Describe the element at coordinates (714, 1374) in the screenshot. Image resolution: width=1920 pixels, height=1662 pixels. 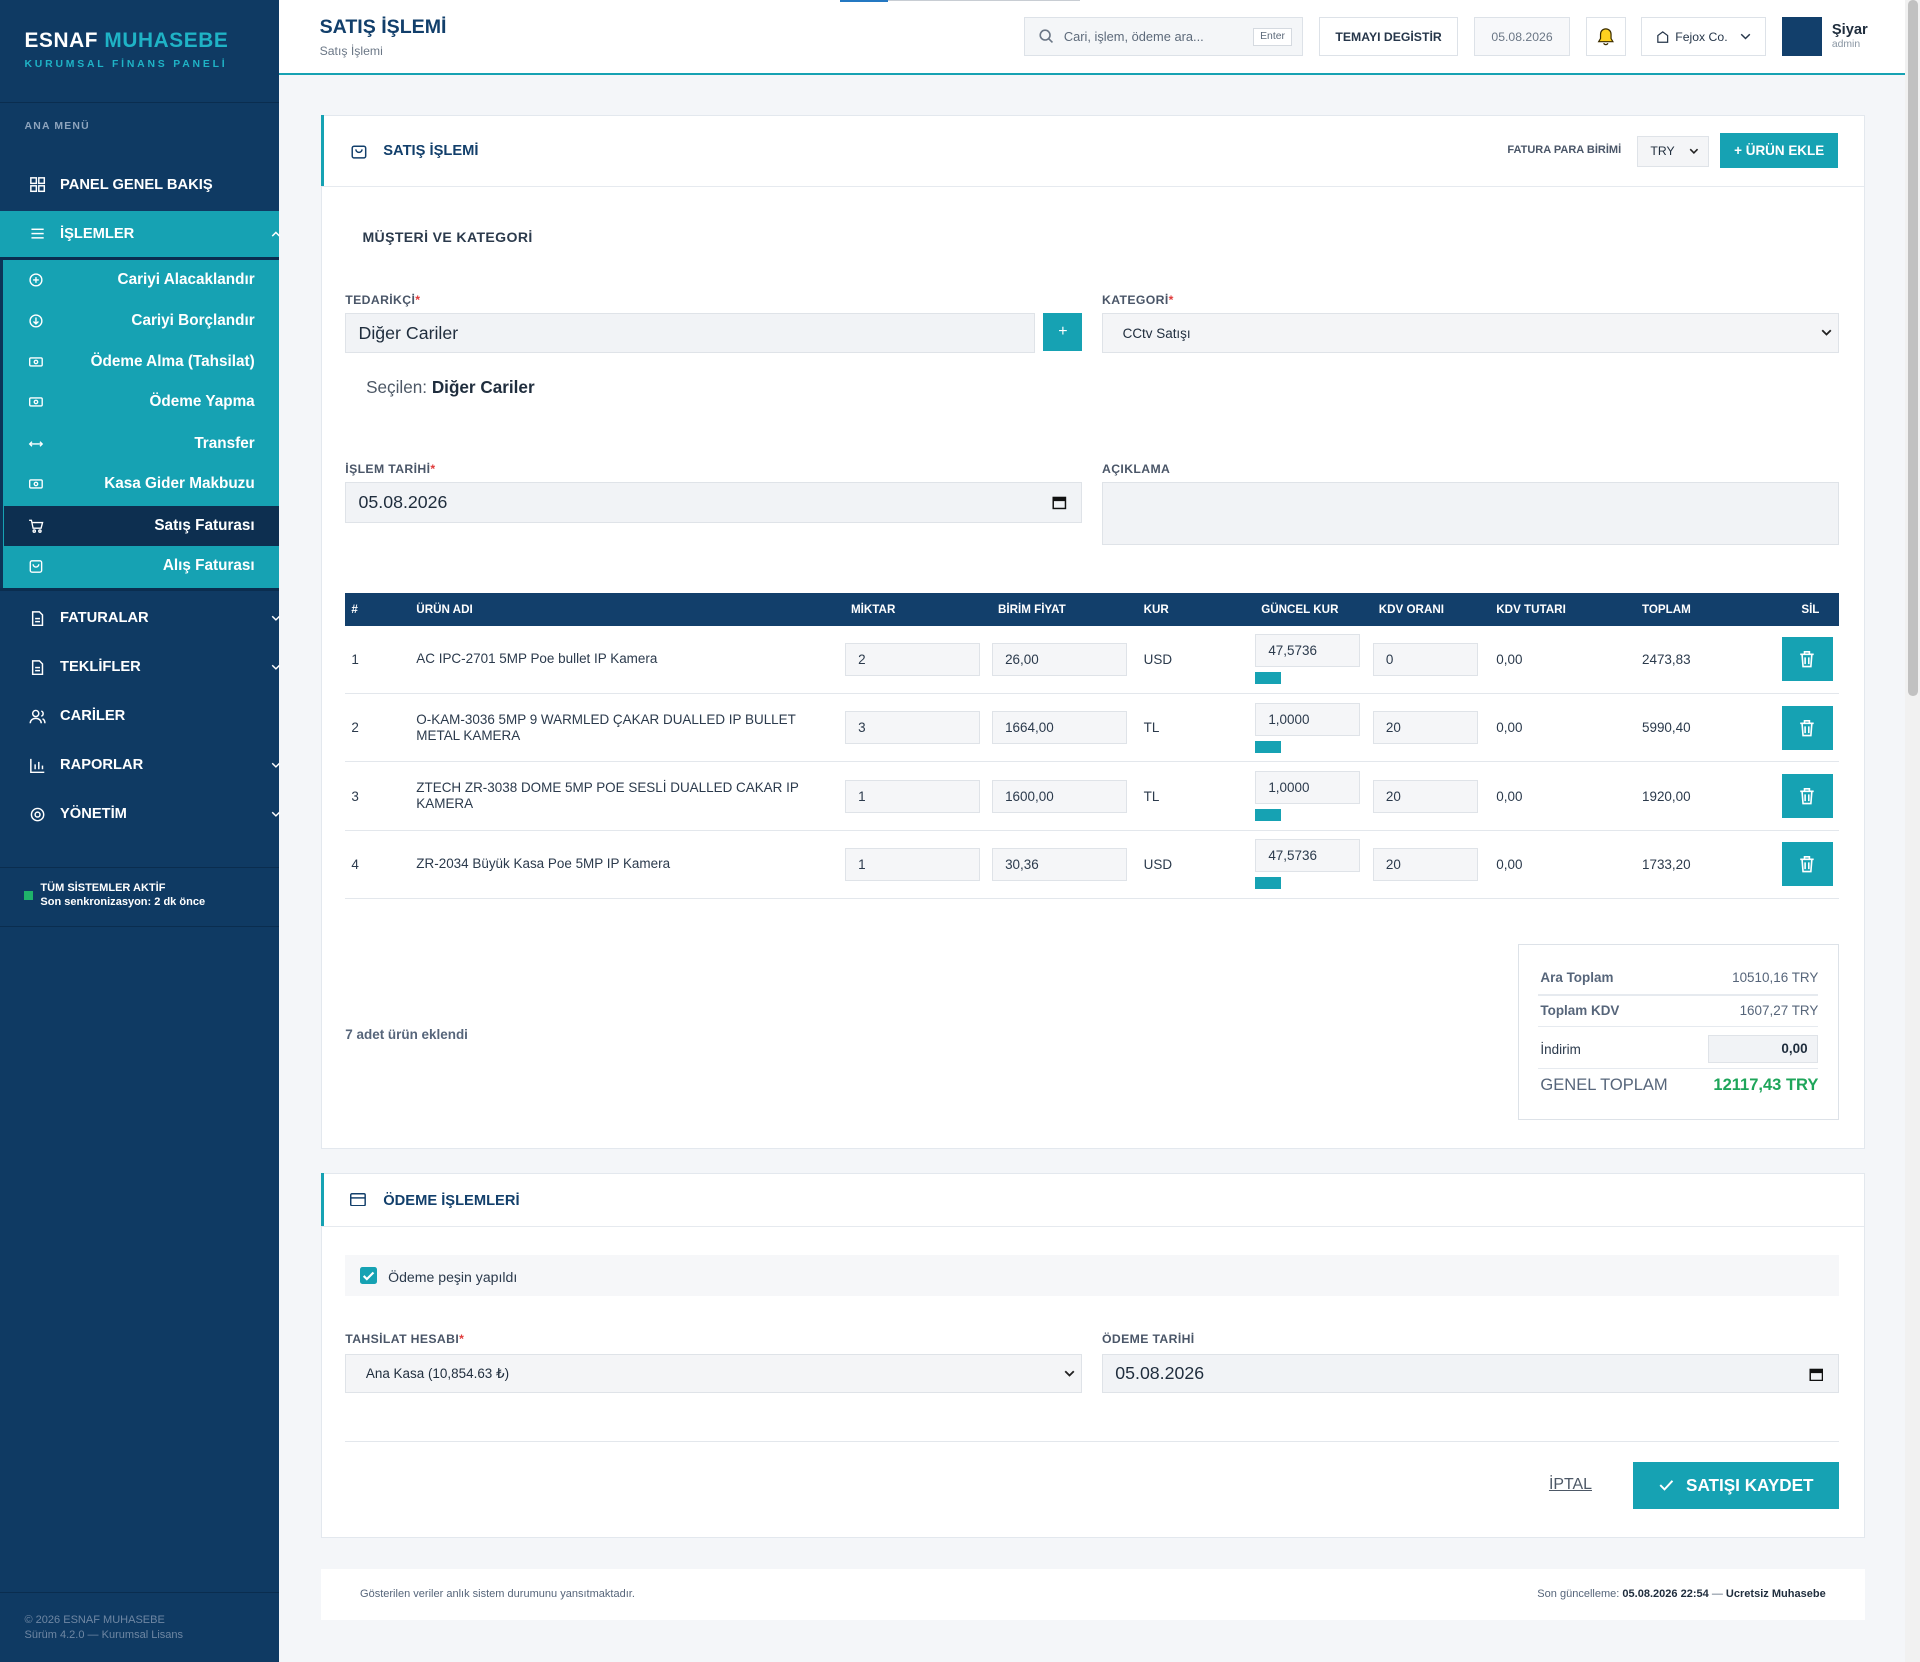
I see `account-select: Ana Kasa (10,854.63 ₺)` at that location.